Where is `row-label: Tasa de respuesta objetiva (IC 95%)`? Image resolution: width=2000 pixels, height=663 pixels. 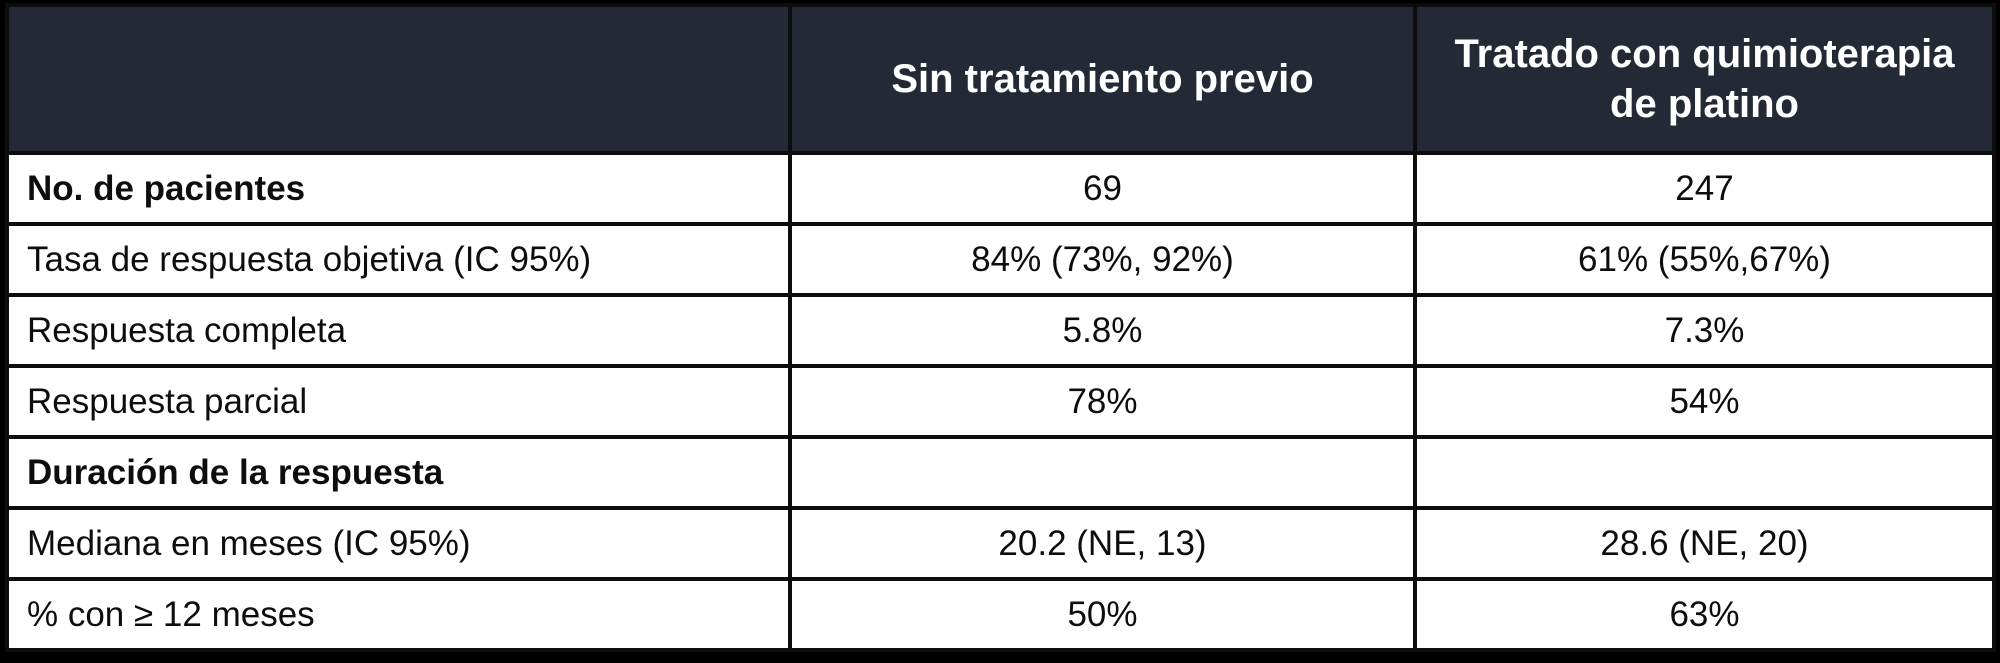
row-label: Tasa de respuesta objetiva (IC 95%) is located at coordinates (398, 259).